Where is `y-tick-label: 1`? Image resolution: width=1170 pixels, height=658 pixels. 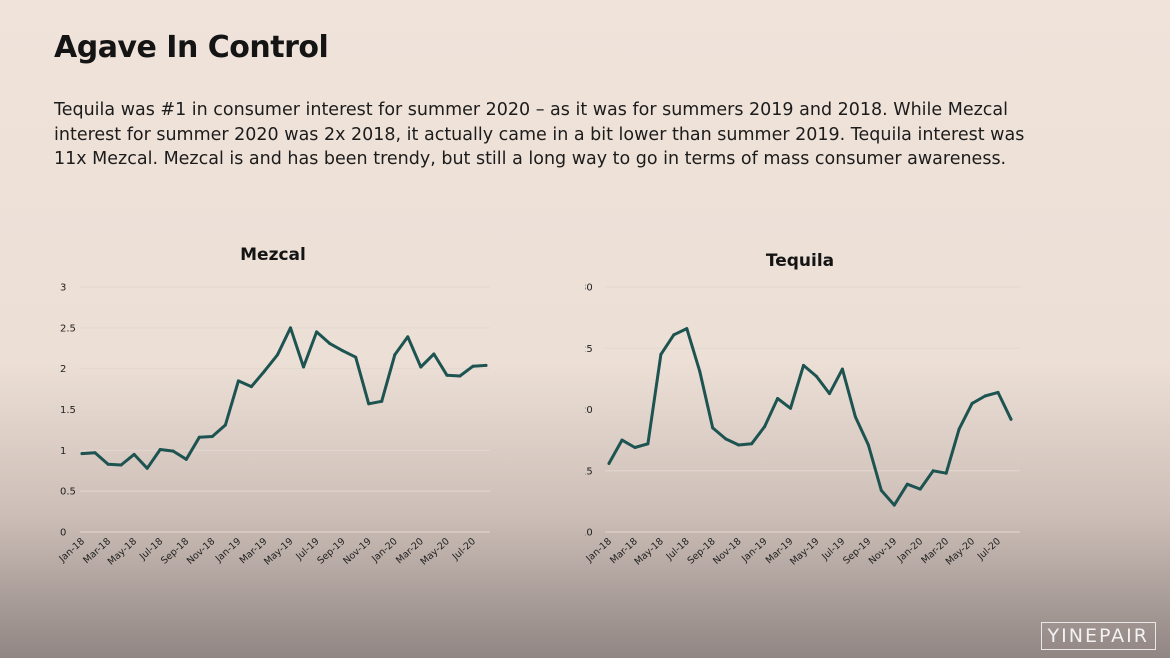
y-tick-label: 1 is located at coordinates (63, 451).